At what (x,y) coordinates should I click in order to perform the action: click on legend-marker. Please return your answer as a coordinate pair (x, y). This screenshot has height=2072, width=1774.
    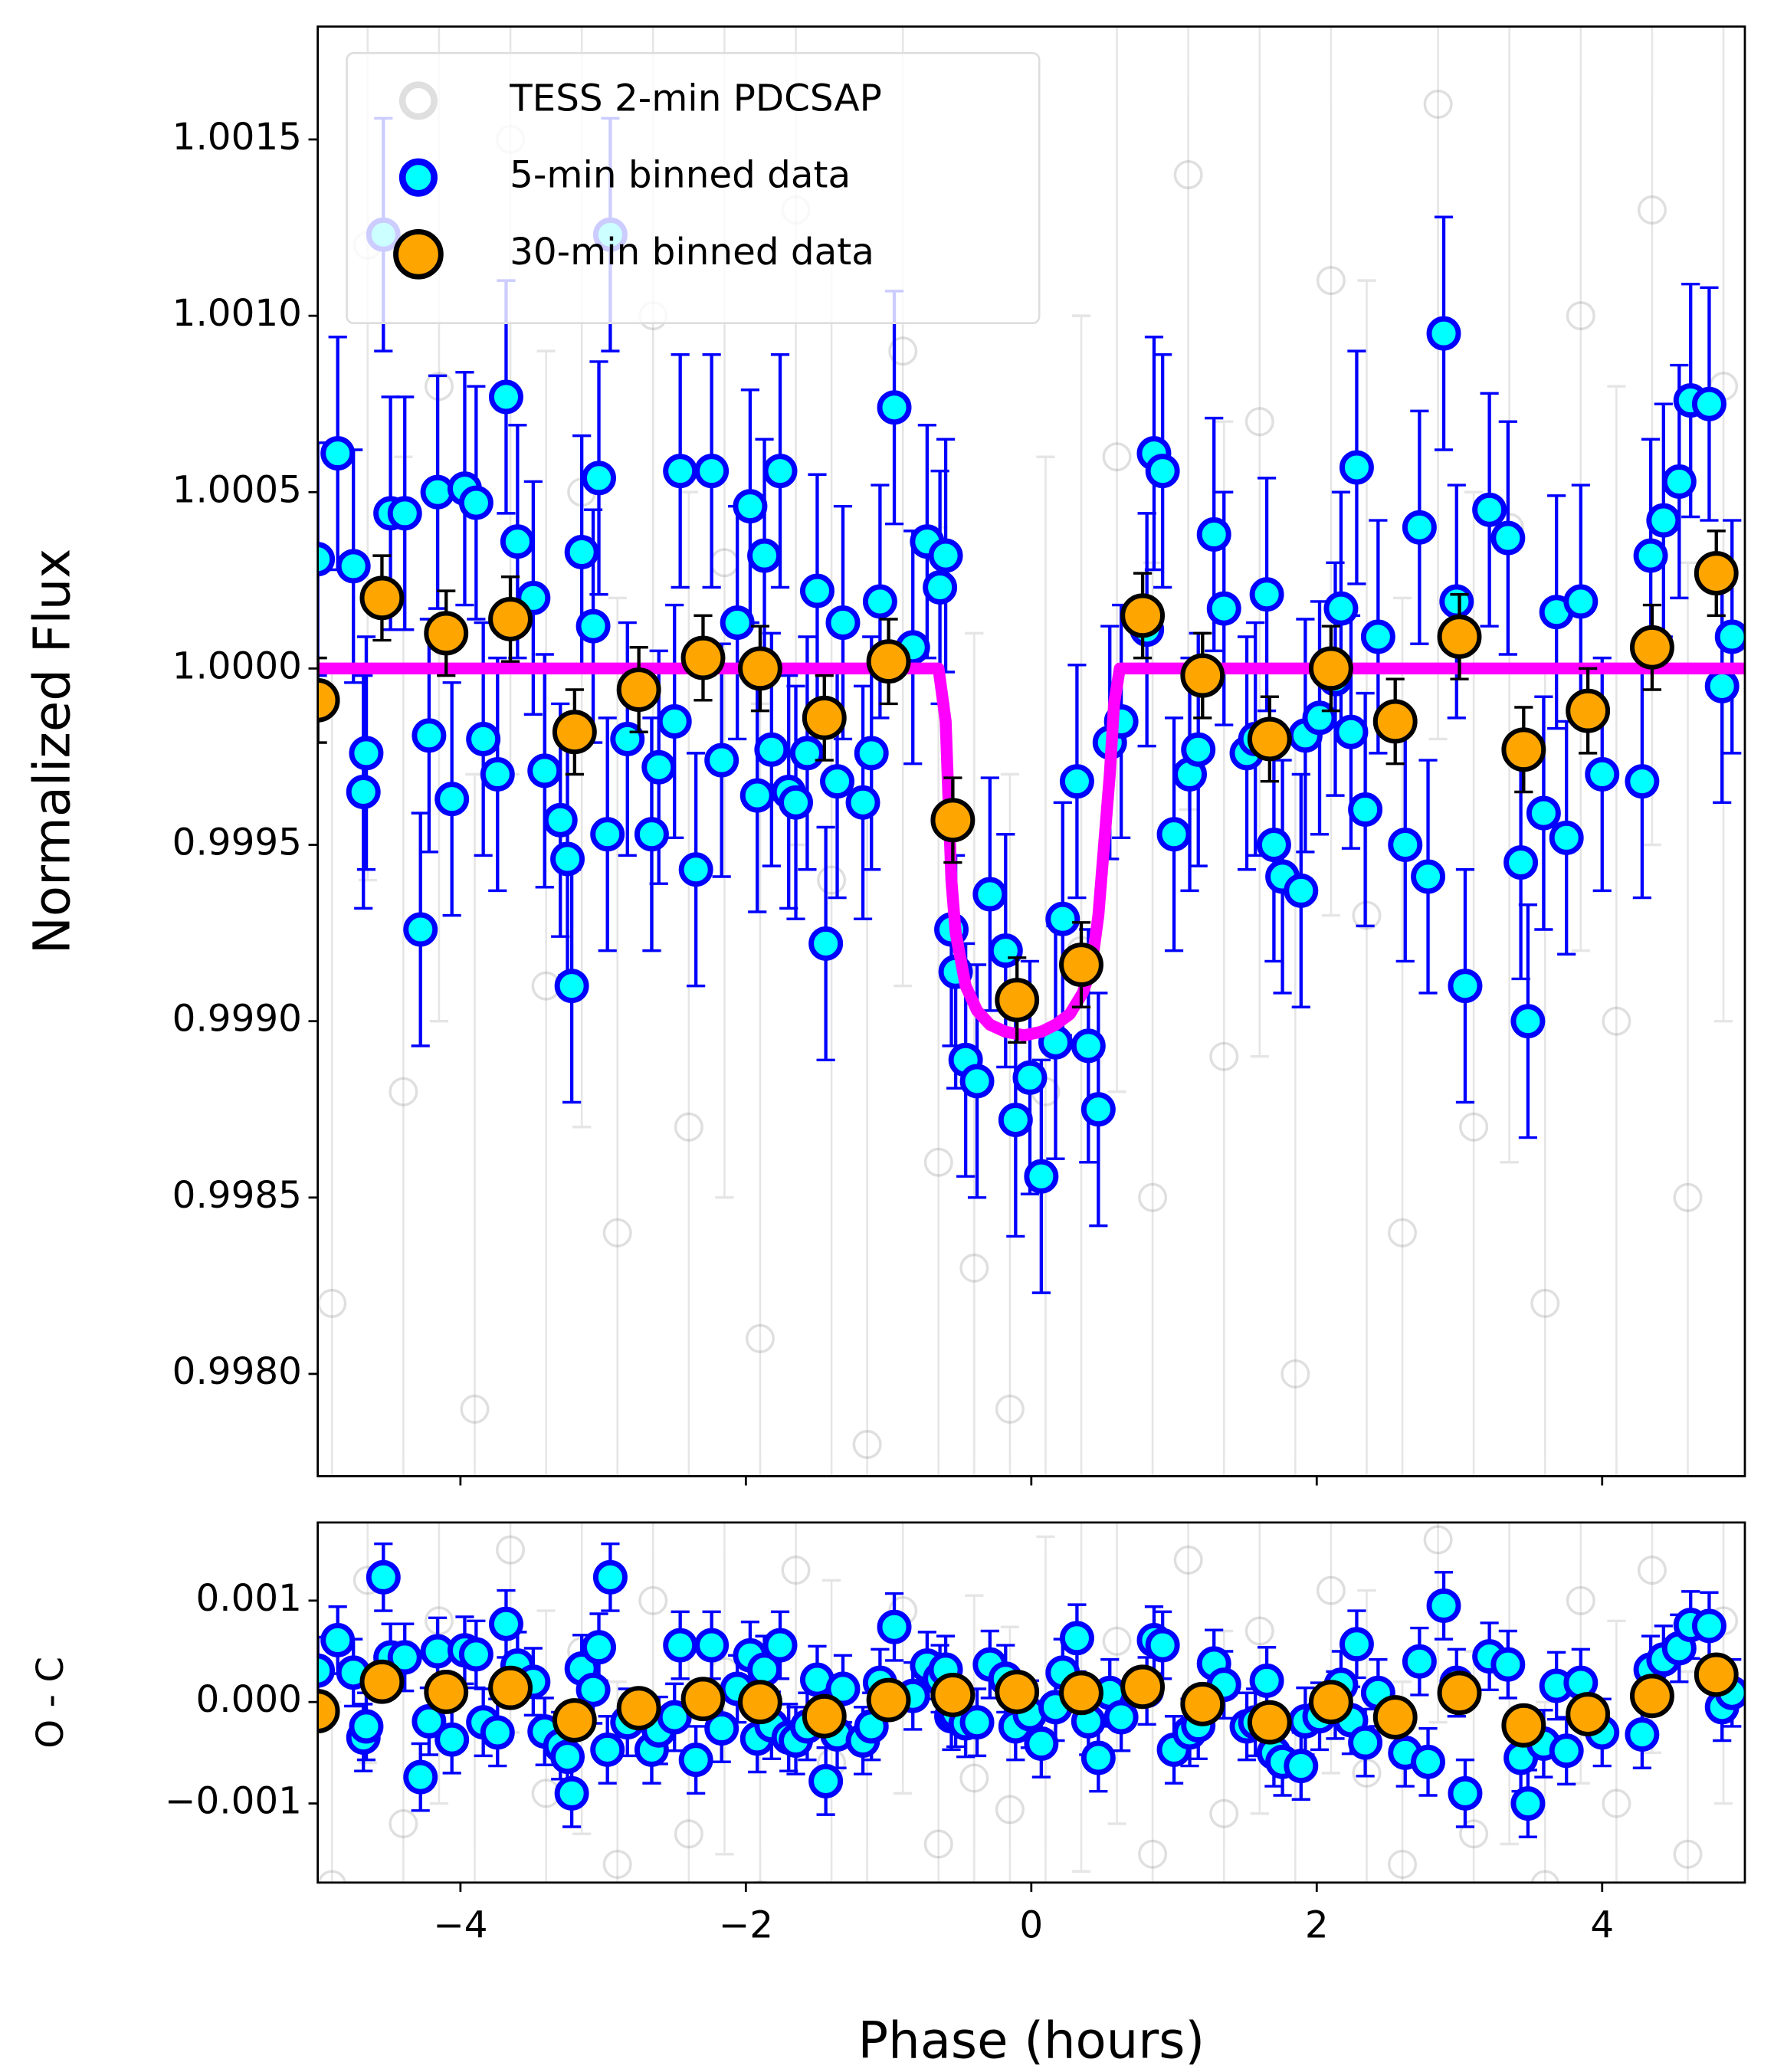
    Looking at the image, I should click on (418, 100).